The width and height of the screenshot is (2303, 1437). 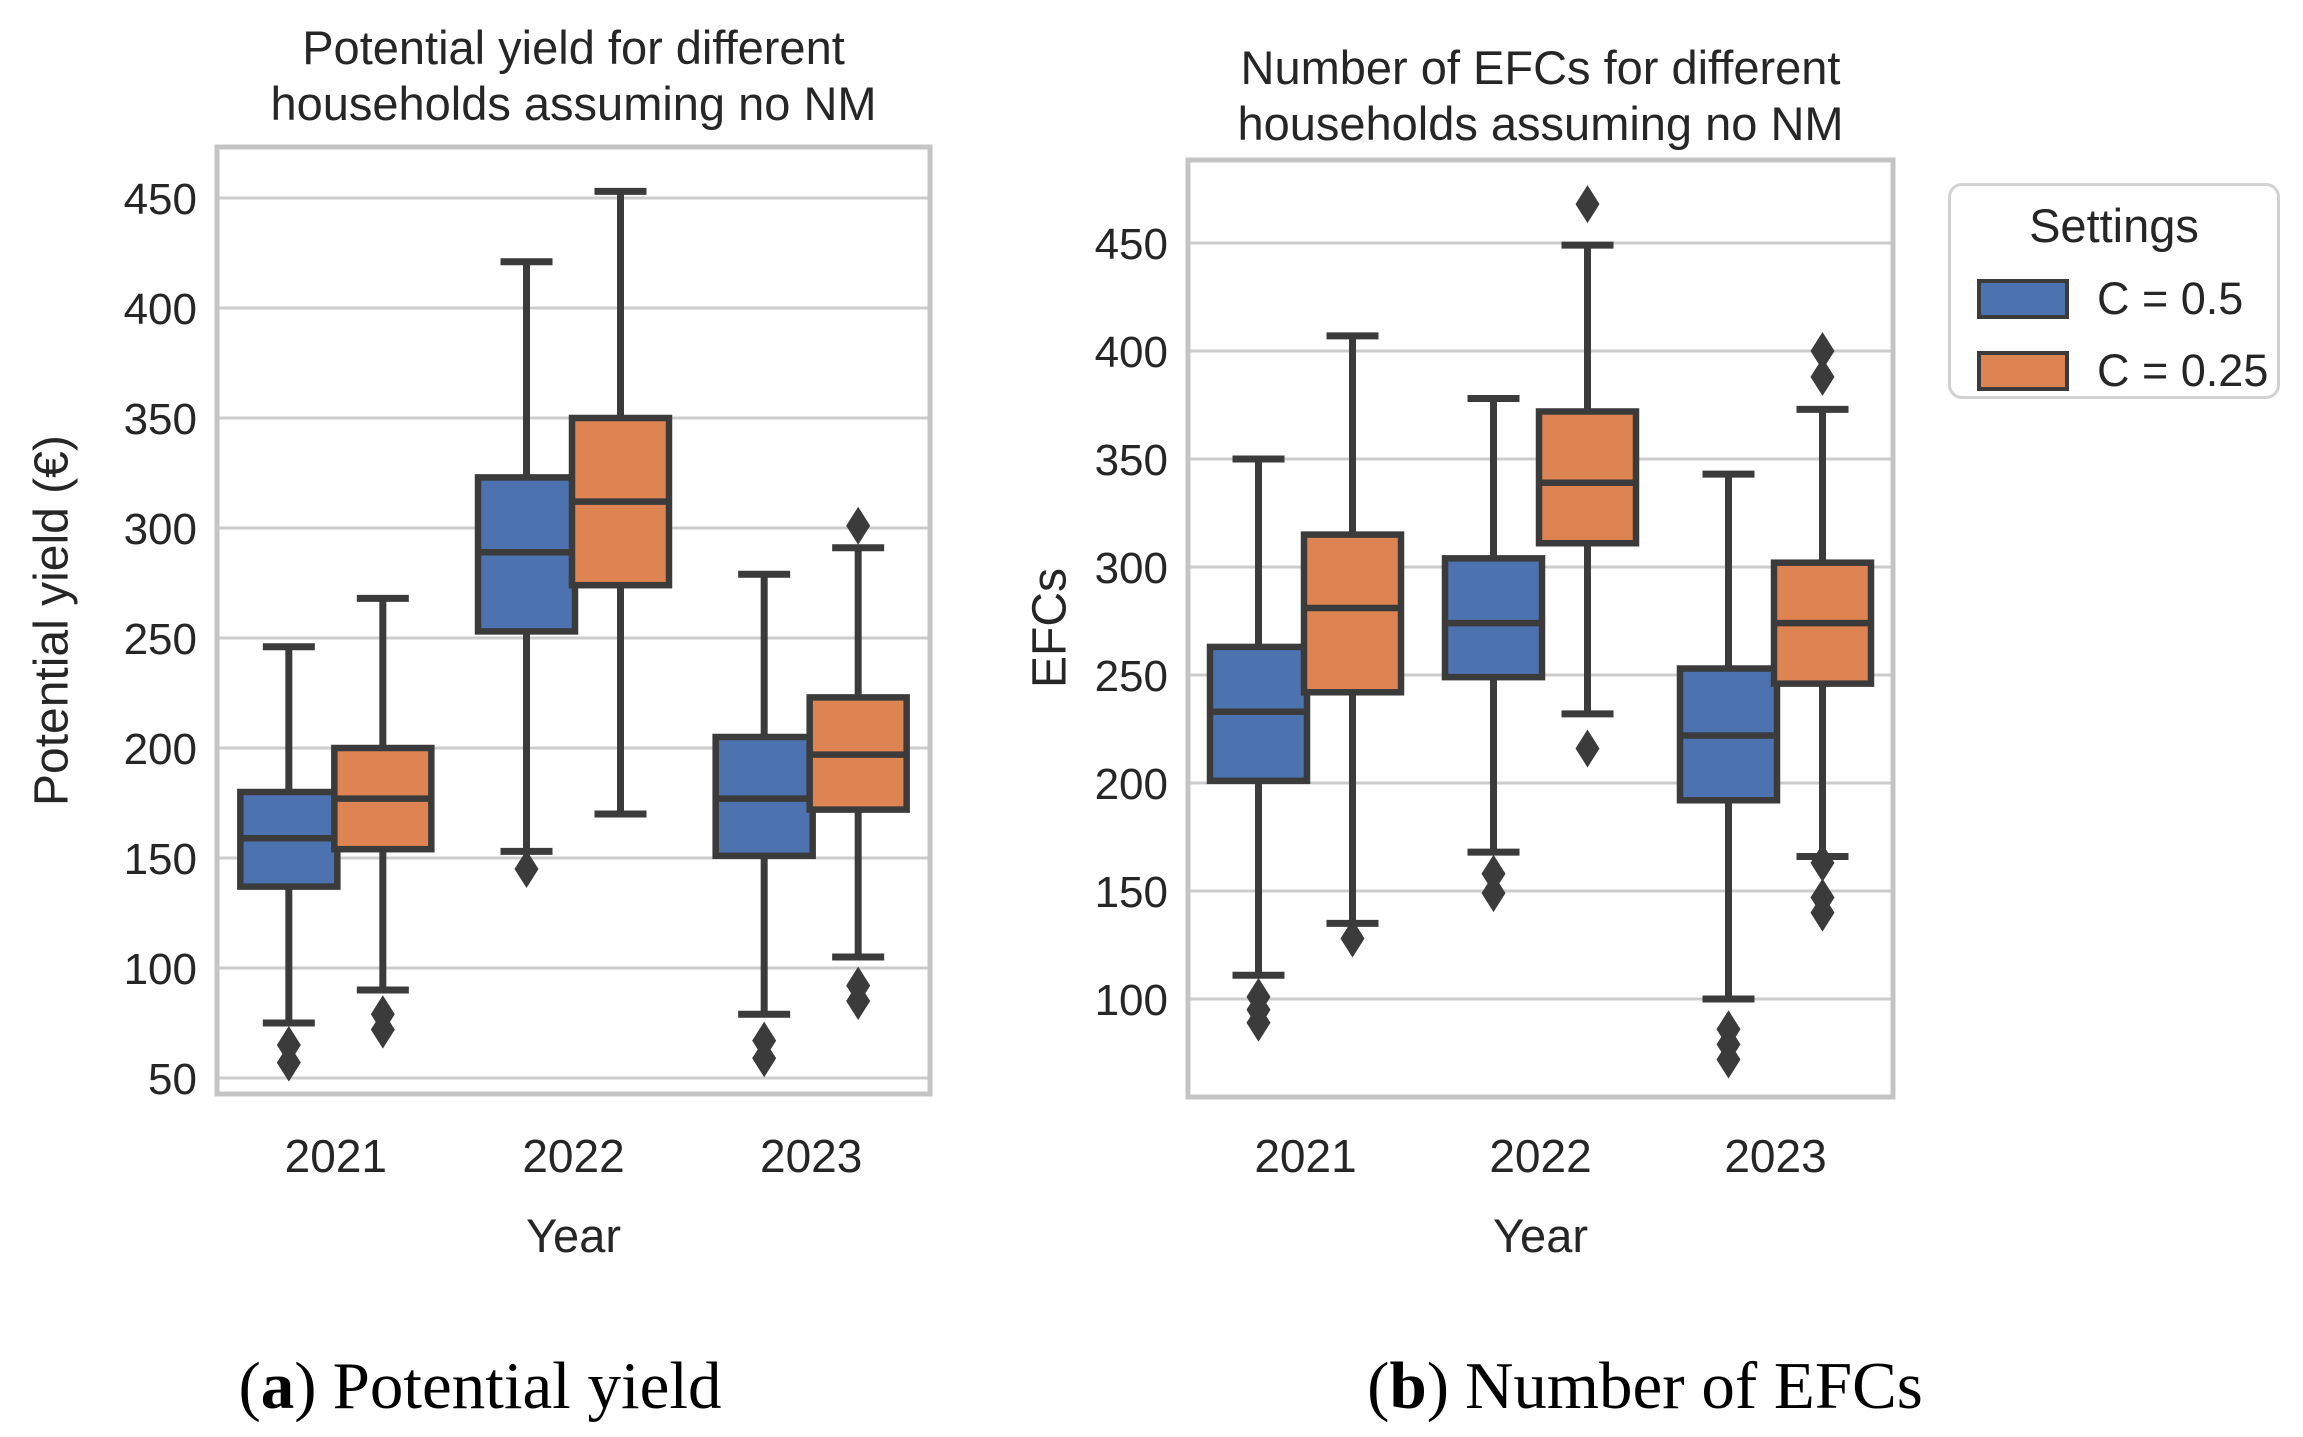 I want to click on caption-a: (a) Potential yield, so click(x=480, y=1386).